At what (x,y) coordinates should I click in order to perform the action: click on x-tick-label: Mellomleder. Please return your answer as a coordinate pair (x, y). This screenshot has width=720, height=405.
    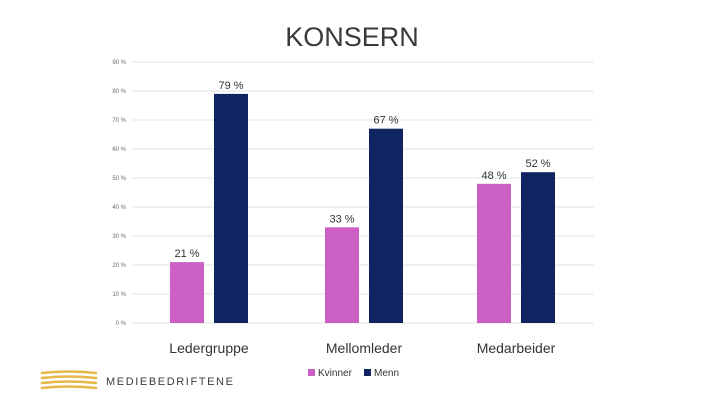
    Looking at the image, I should click on (364, 348).